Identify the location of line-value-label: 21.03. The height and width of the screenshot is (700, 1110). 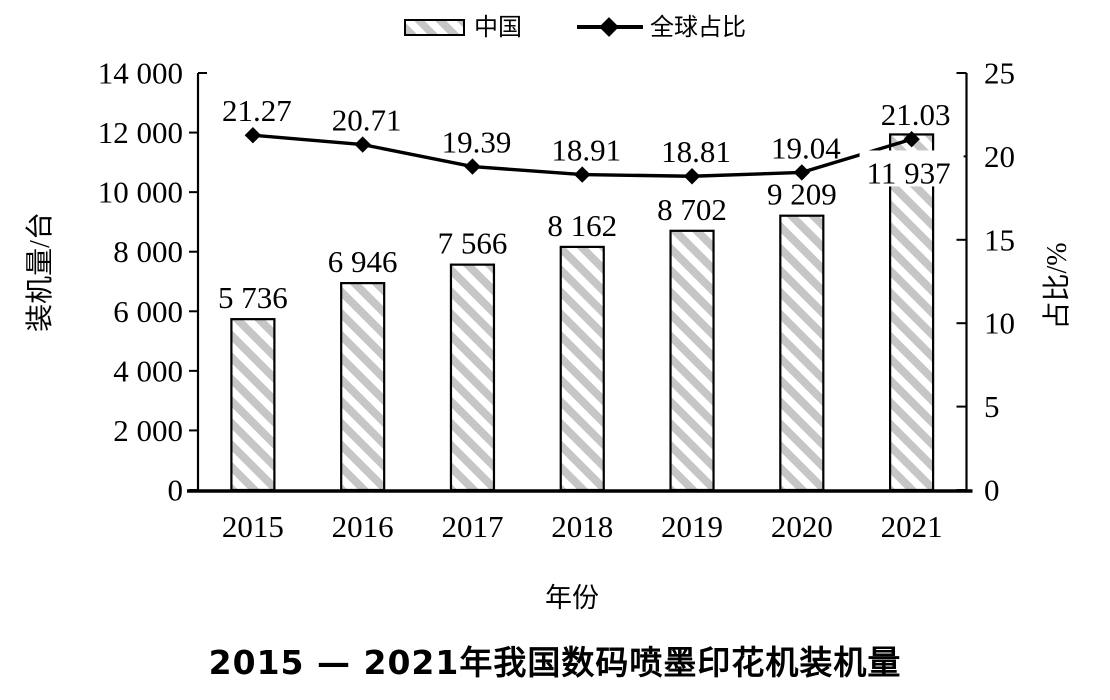
(916, 114).